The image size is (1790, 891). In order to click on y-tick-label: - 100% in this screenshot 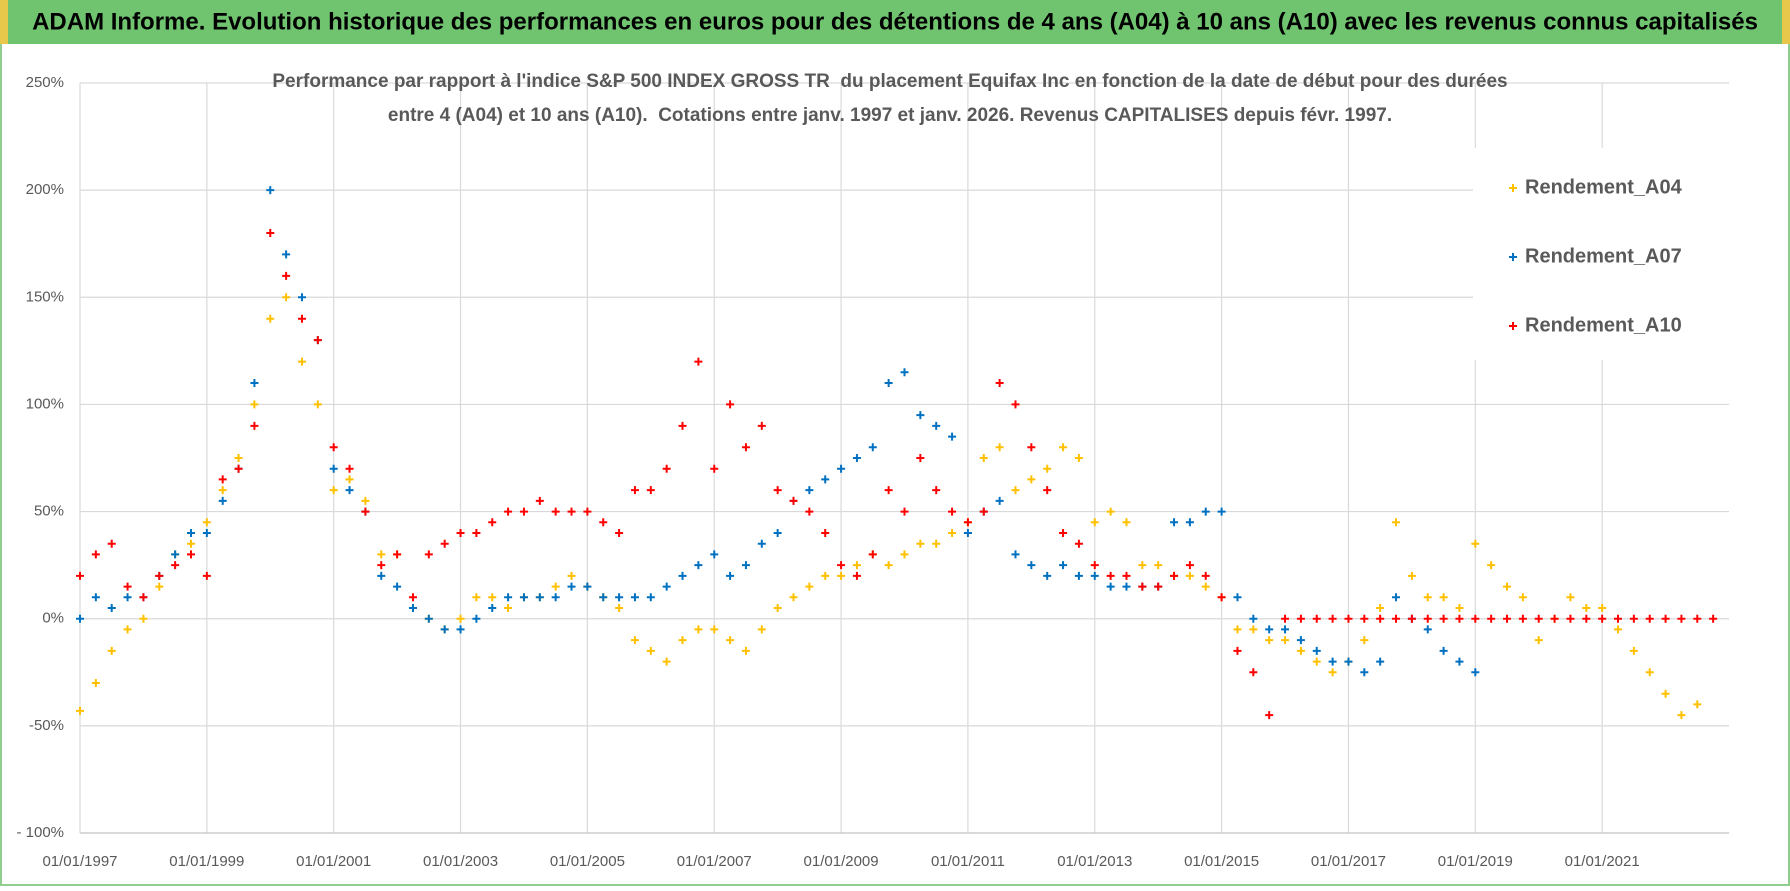, I will do `click(40, 832)`.